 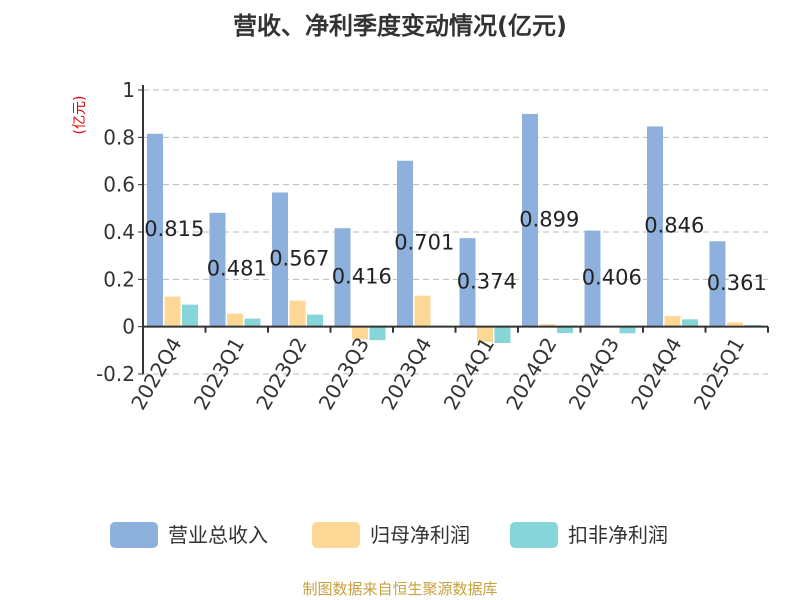 What do you see at coordinates (531, 373) in the screenshot?
I see `x-tick-label: 2024Q2` at bounding box center [531, 373].